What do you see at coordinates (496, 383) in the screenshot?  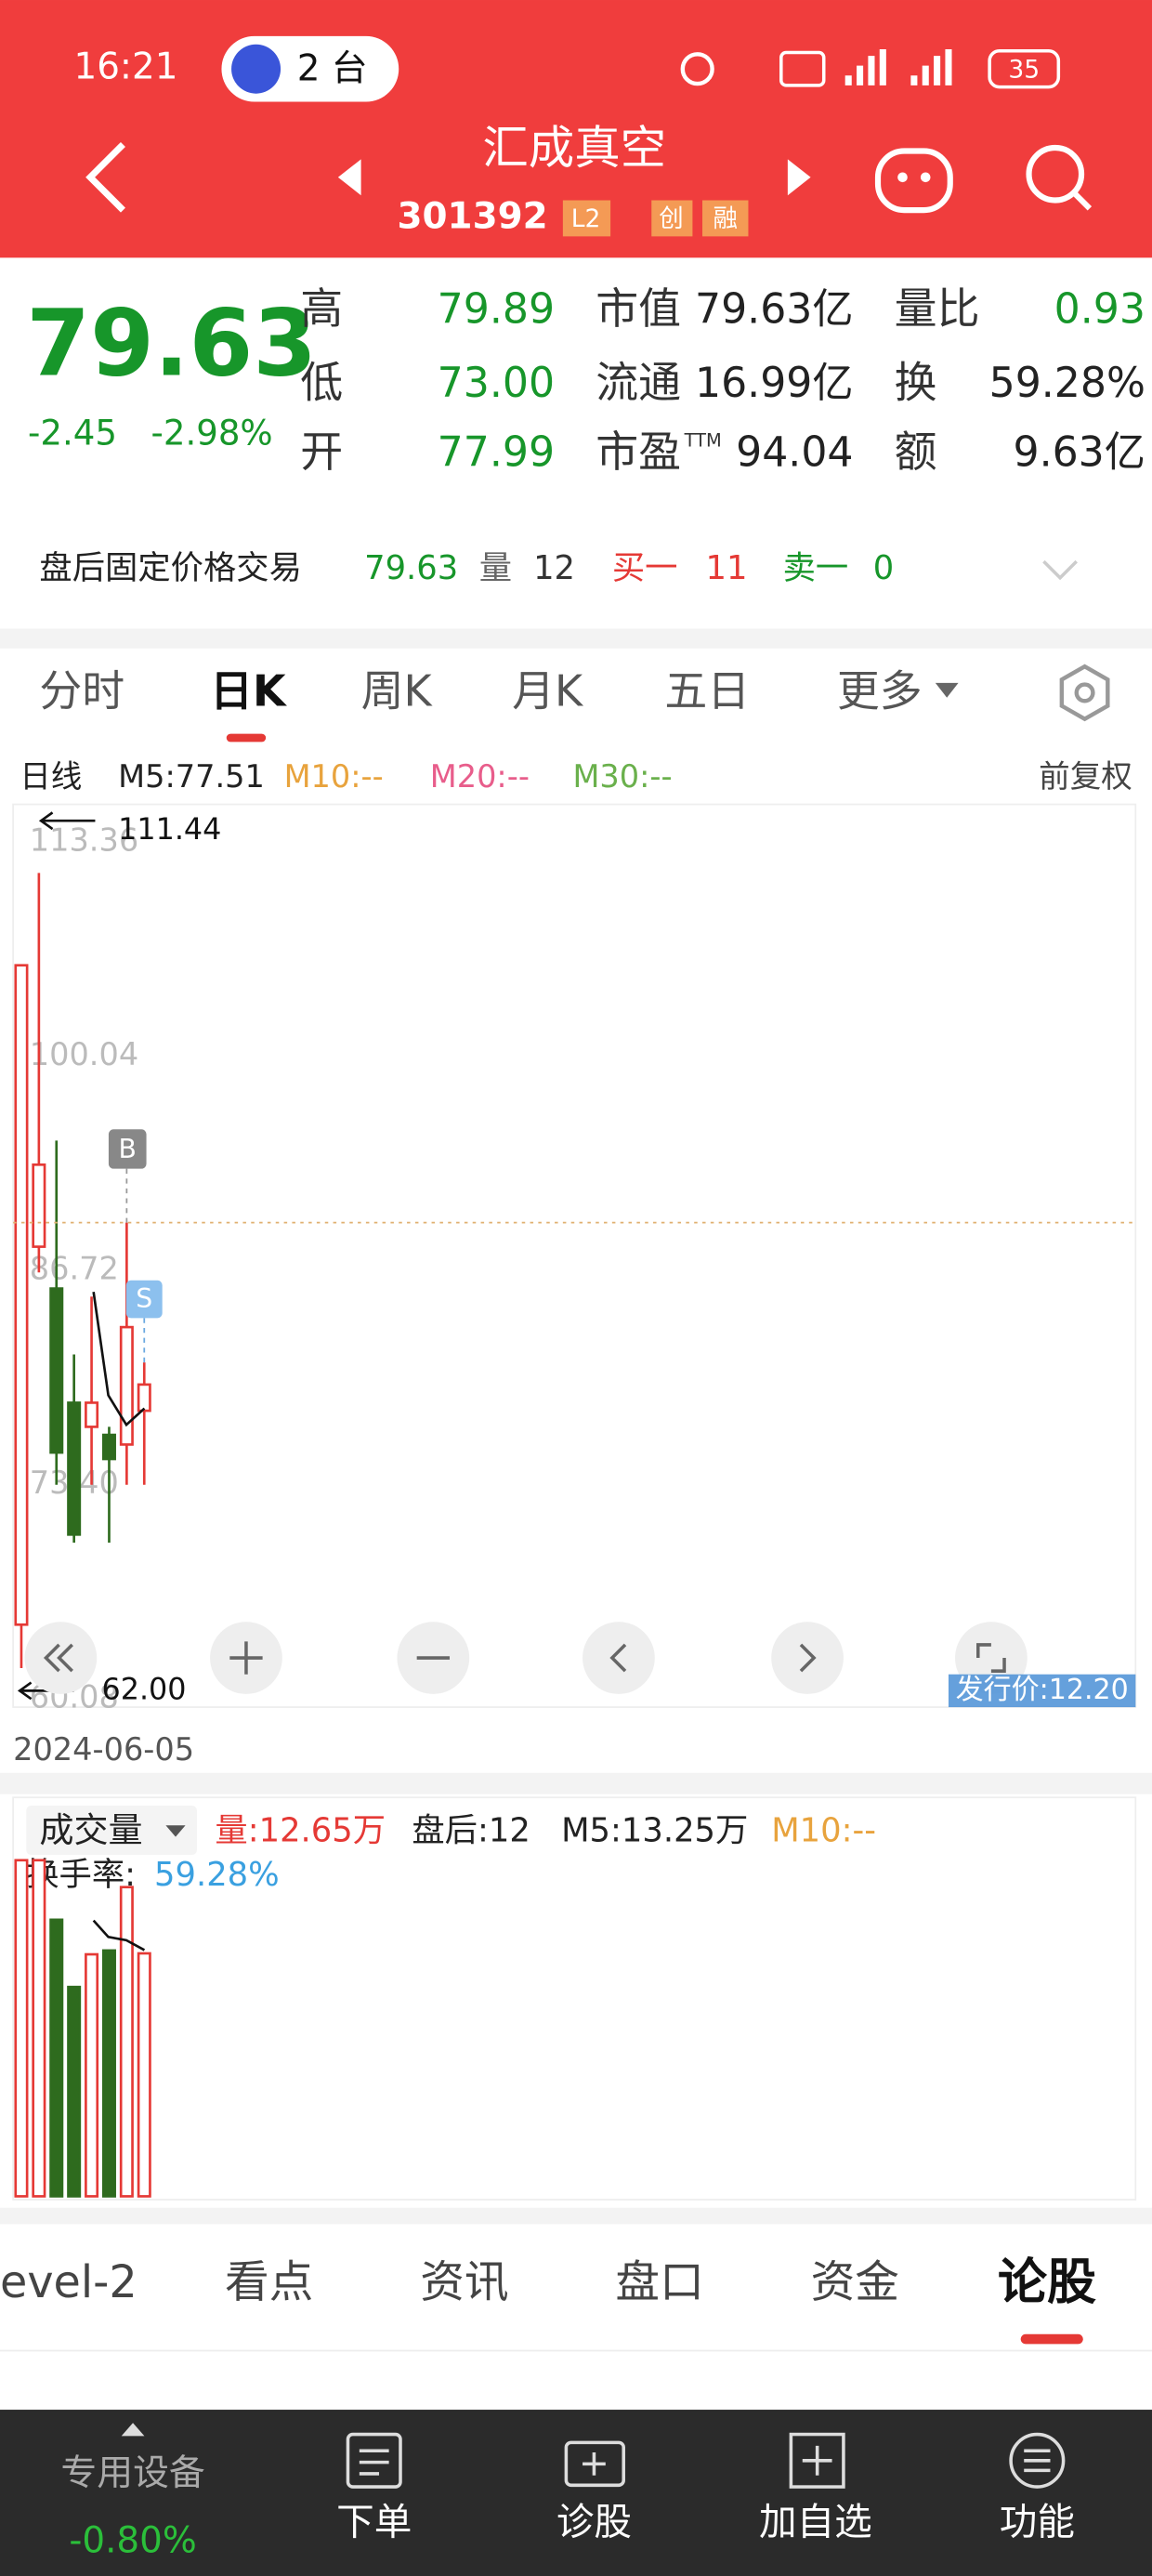 I see `stat-value: 73.00` at bounding box center [496, 383].